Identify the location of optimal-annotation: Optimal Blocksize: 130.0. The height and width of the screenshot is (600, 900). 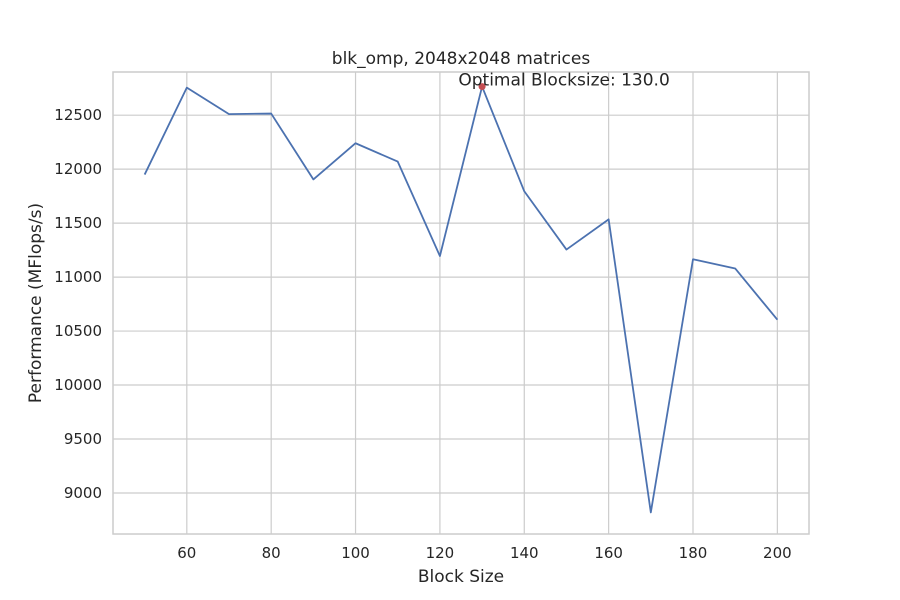
(563, 81).